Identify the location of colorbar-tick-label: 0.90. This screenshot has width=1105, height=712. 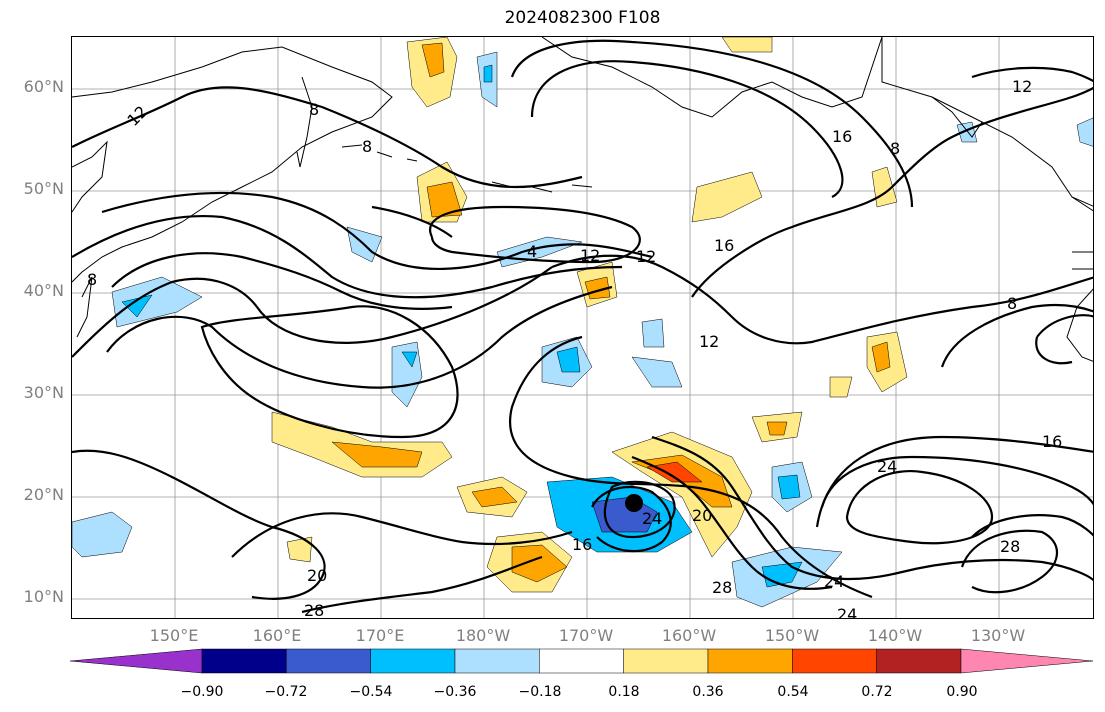
(962, 692).